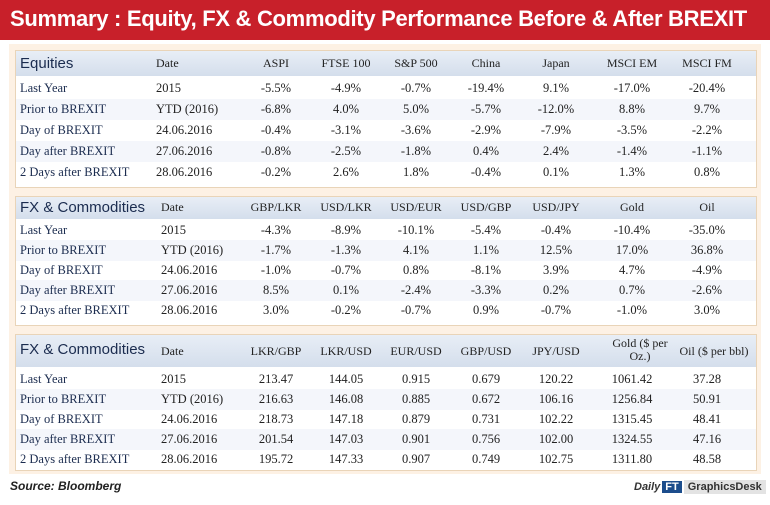 This screenshot has height=505, width=770. What do you see at coordinates (707, 151) in the screenshot?
I see `table-cell: -1.1%` at bounding box center [707, 151].